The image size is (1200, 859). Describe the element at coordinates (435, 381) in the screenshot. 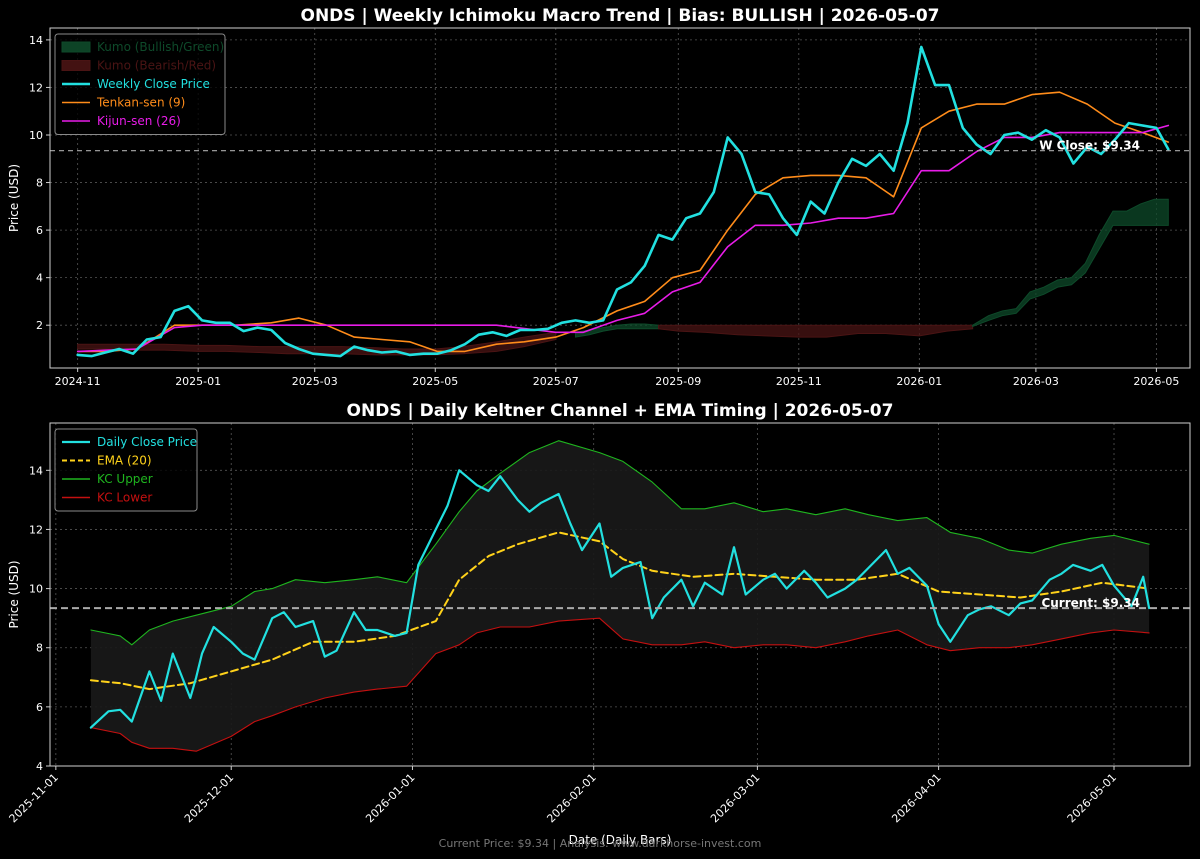

I see `x-tick-label: 2025-05` at that location.